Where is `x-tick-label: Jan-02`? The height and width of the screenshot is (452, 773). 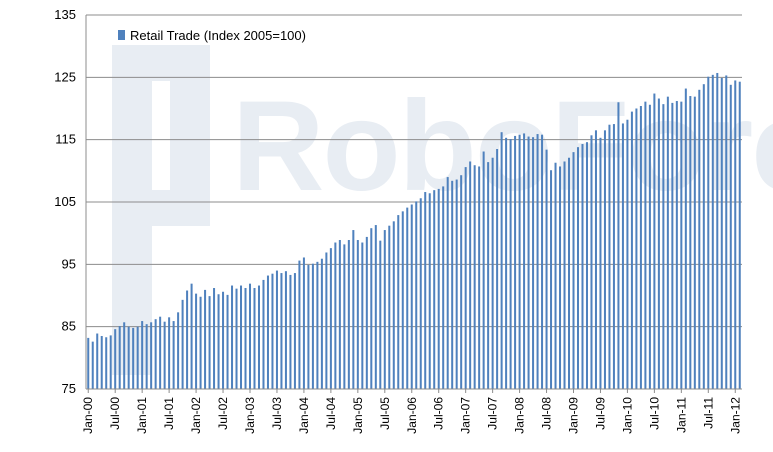 x-tick-label: Jan-02 is located at coordinates (196, 415).